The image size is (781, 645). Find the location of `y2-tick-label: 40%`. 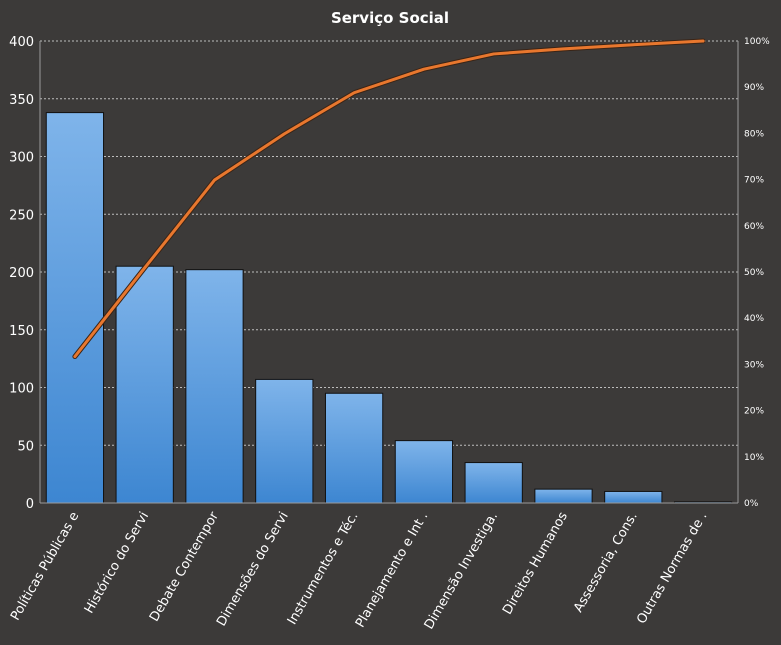

y2-tick-label: 40% is located at coordinates (754, 319).